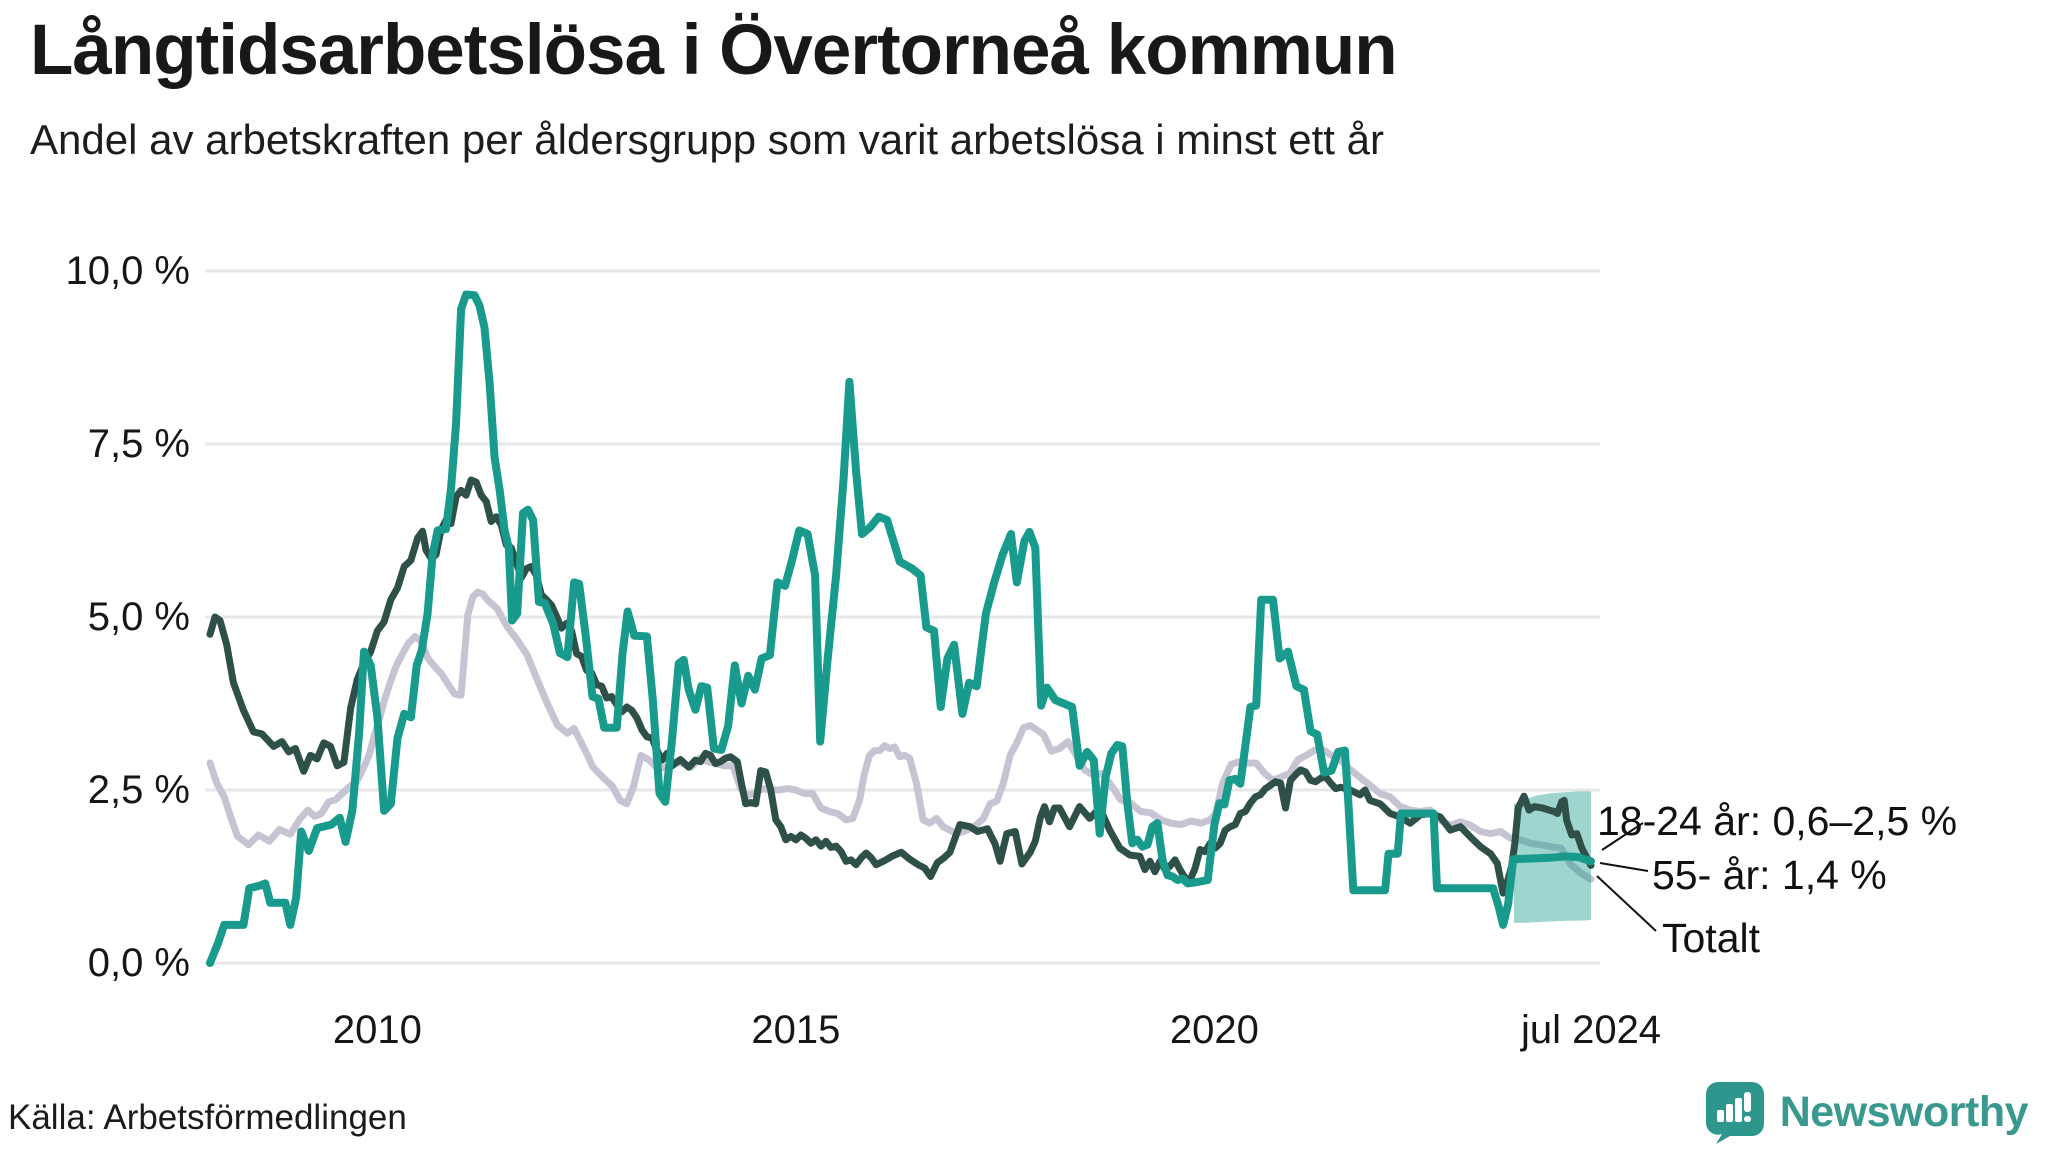 The image size is (2048, 1152). Describe the element at coordinates (796, 1030) in the screenshot. I see `x-axis-tick-label: 2015` at that location.